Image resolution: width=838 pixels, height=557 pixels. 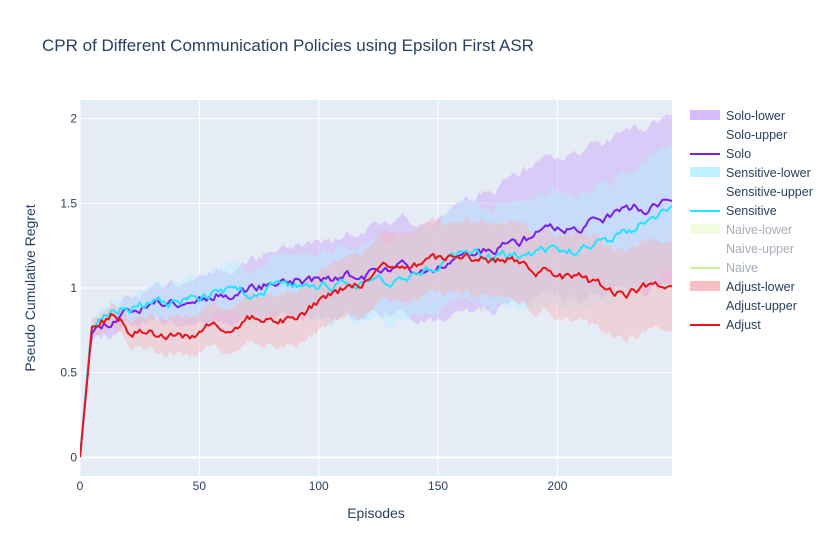 What do you see at coordinates (68, 373) in the screenshot?
I see `y-tick-label: 0.5` at bounding box center [68, 373].